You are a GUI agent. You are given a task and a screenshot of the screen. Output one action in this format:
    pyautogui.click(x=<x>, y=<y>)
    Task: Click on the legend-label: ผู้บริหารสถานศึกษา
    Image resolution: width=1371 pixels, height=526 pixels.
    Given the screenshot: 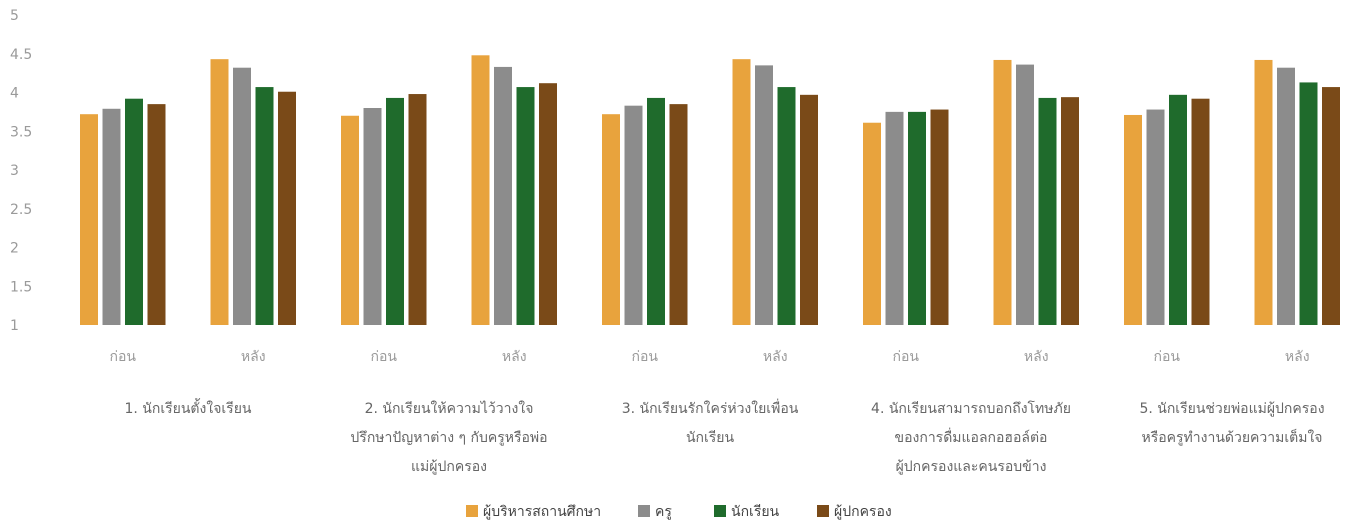 What is the action you would take?
    pyautogui.click(x=542, y=512)
    